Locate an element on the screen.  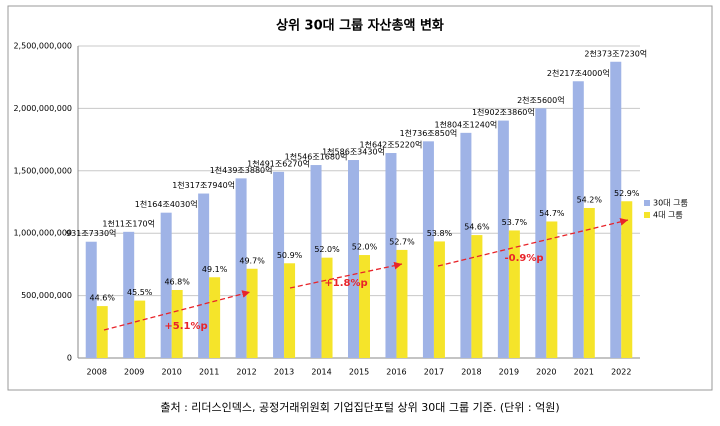
y-tick-label: 2,000,000,000 is located at coordinates (42, 108).